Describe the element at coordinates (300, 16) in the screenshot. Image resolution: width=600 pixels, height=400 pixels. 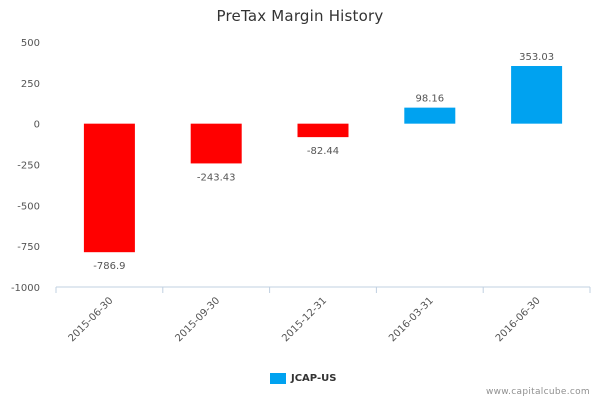
I see `chart-title: PreTax Margin History` at that location.